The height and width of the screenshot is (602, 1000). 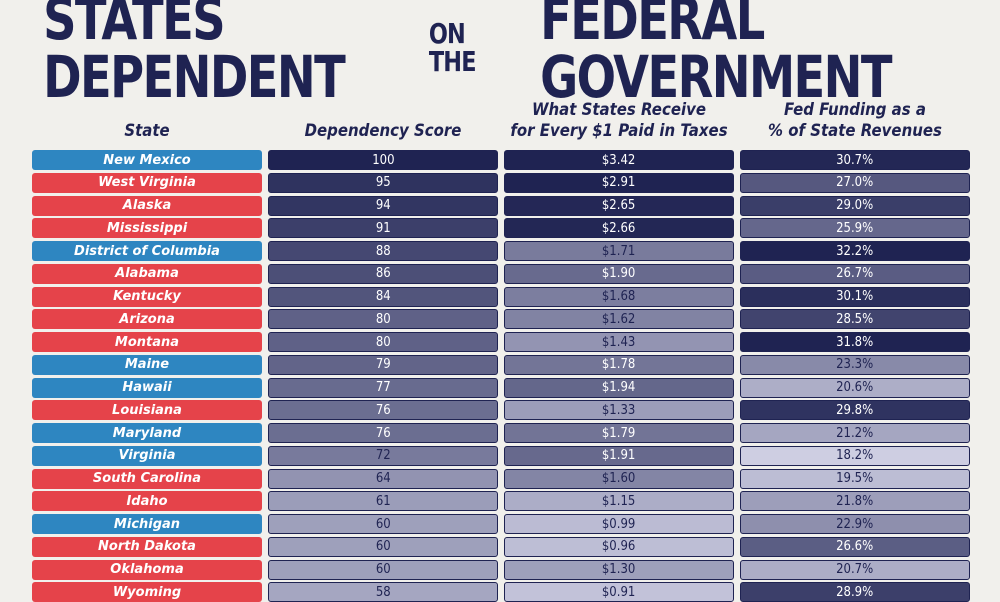 I want to click on fed-funding-pct-cell-value: 26.6%, so click(x=855, y=547).